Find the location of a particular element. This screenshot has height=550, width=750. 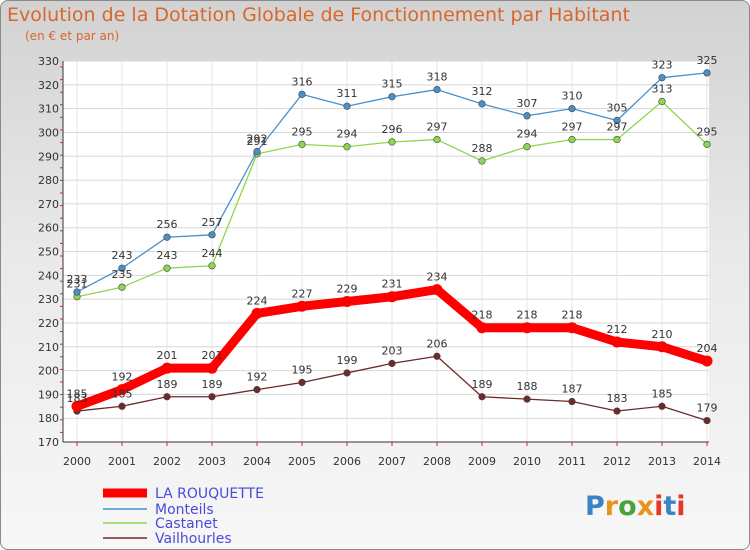

data-label: 296 is located at coordinates (392, 129).